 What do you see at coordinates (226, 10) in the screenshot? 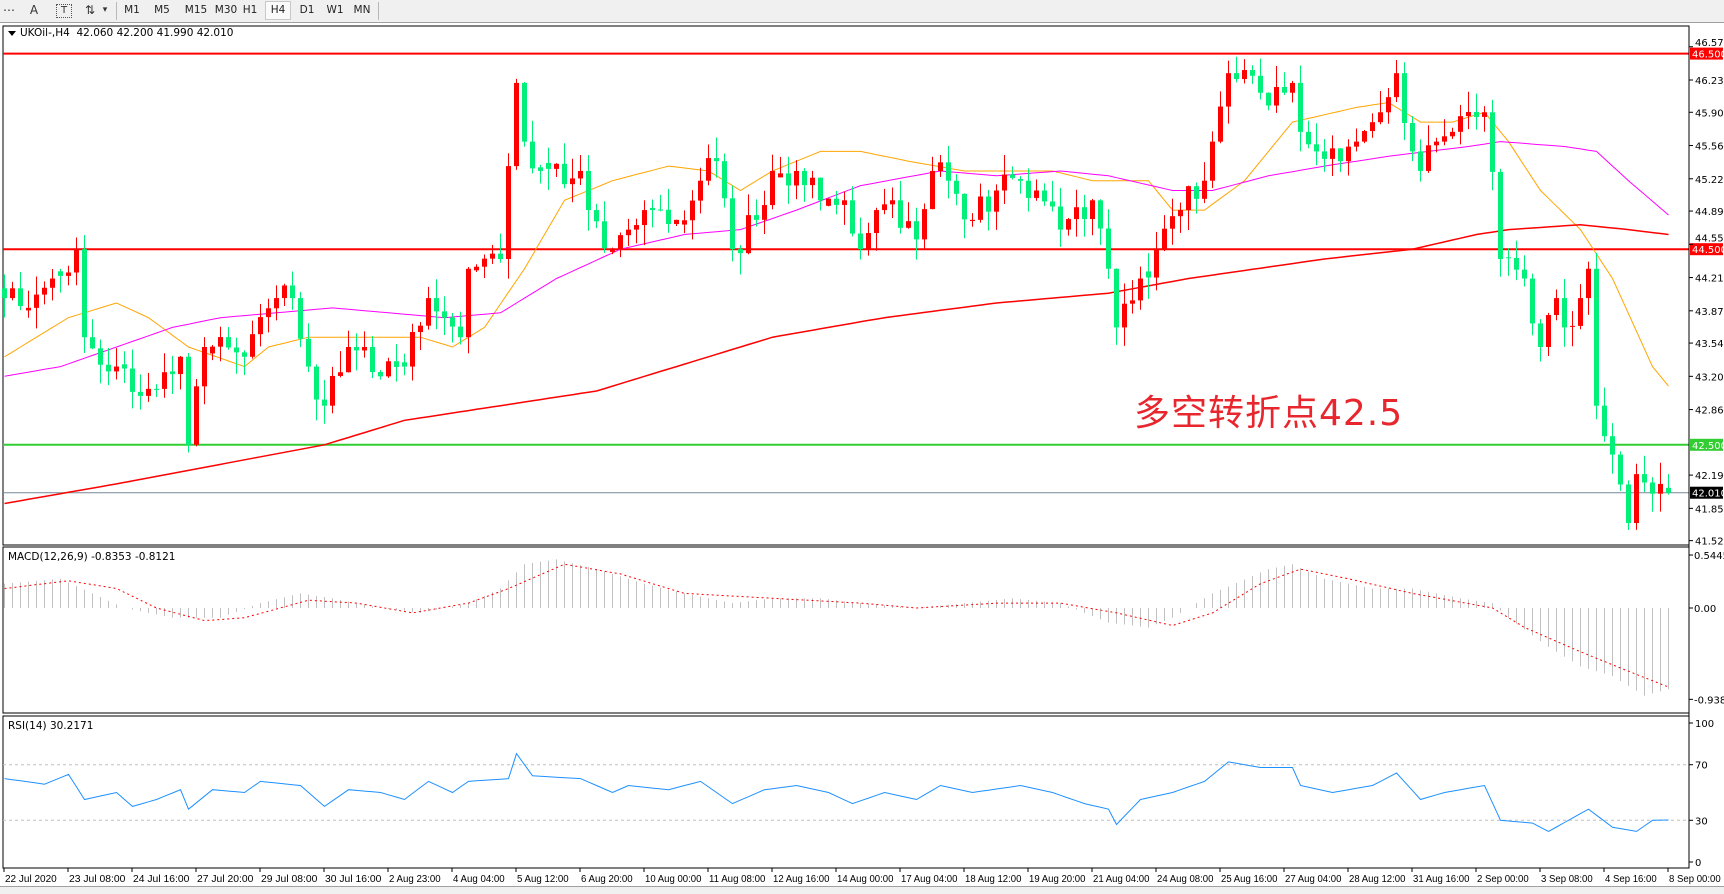
I see `period-m30-button: M30` at bounding box center [226, 10].